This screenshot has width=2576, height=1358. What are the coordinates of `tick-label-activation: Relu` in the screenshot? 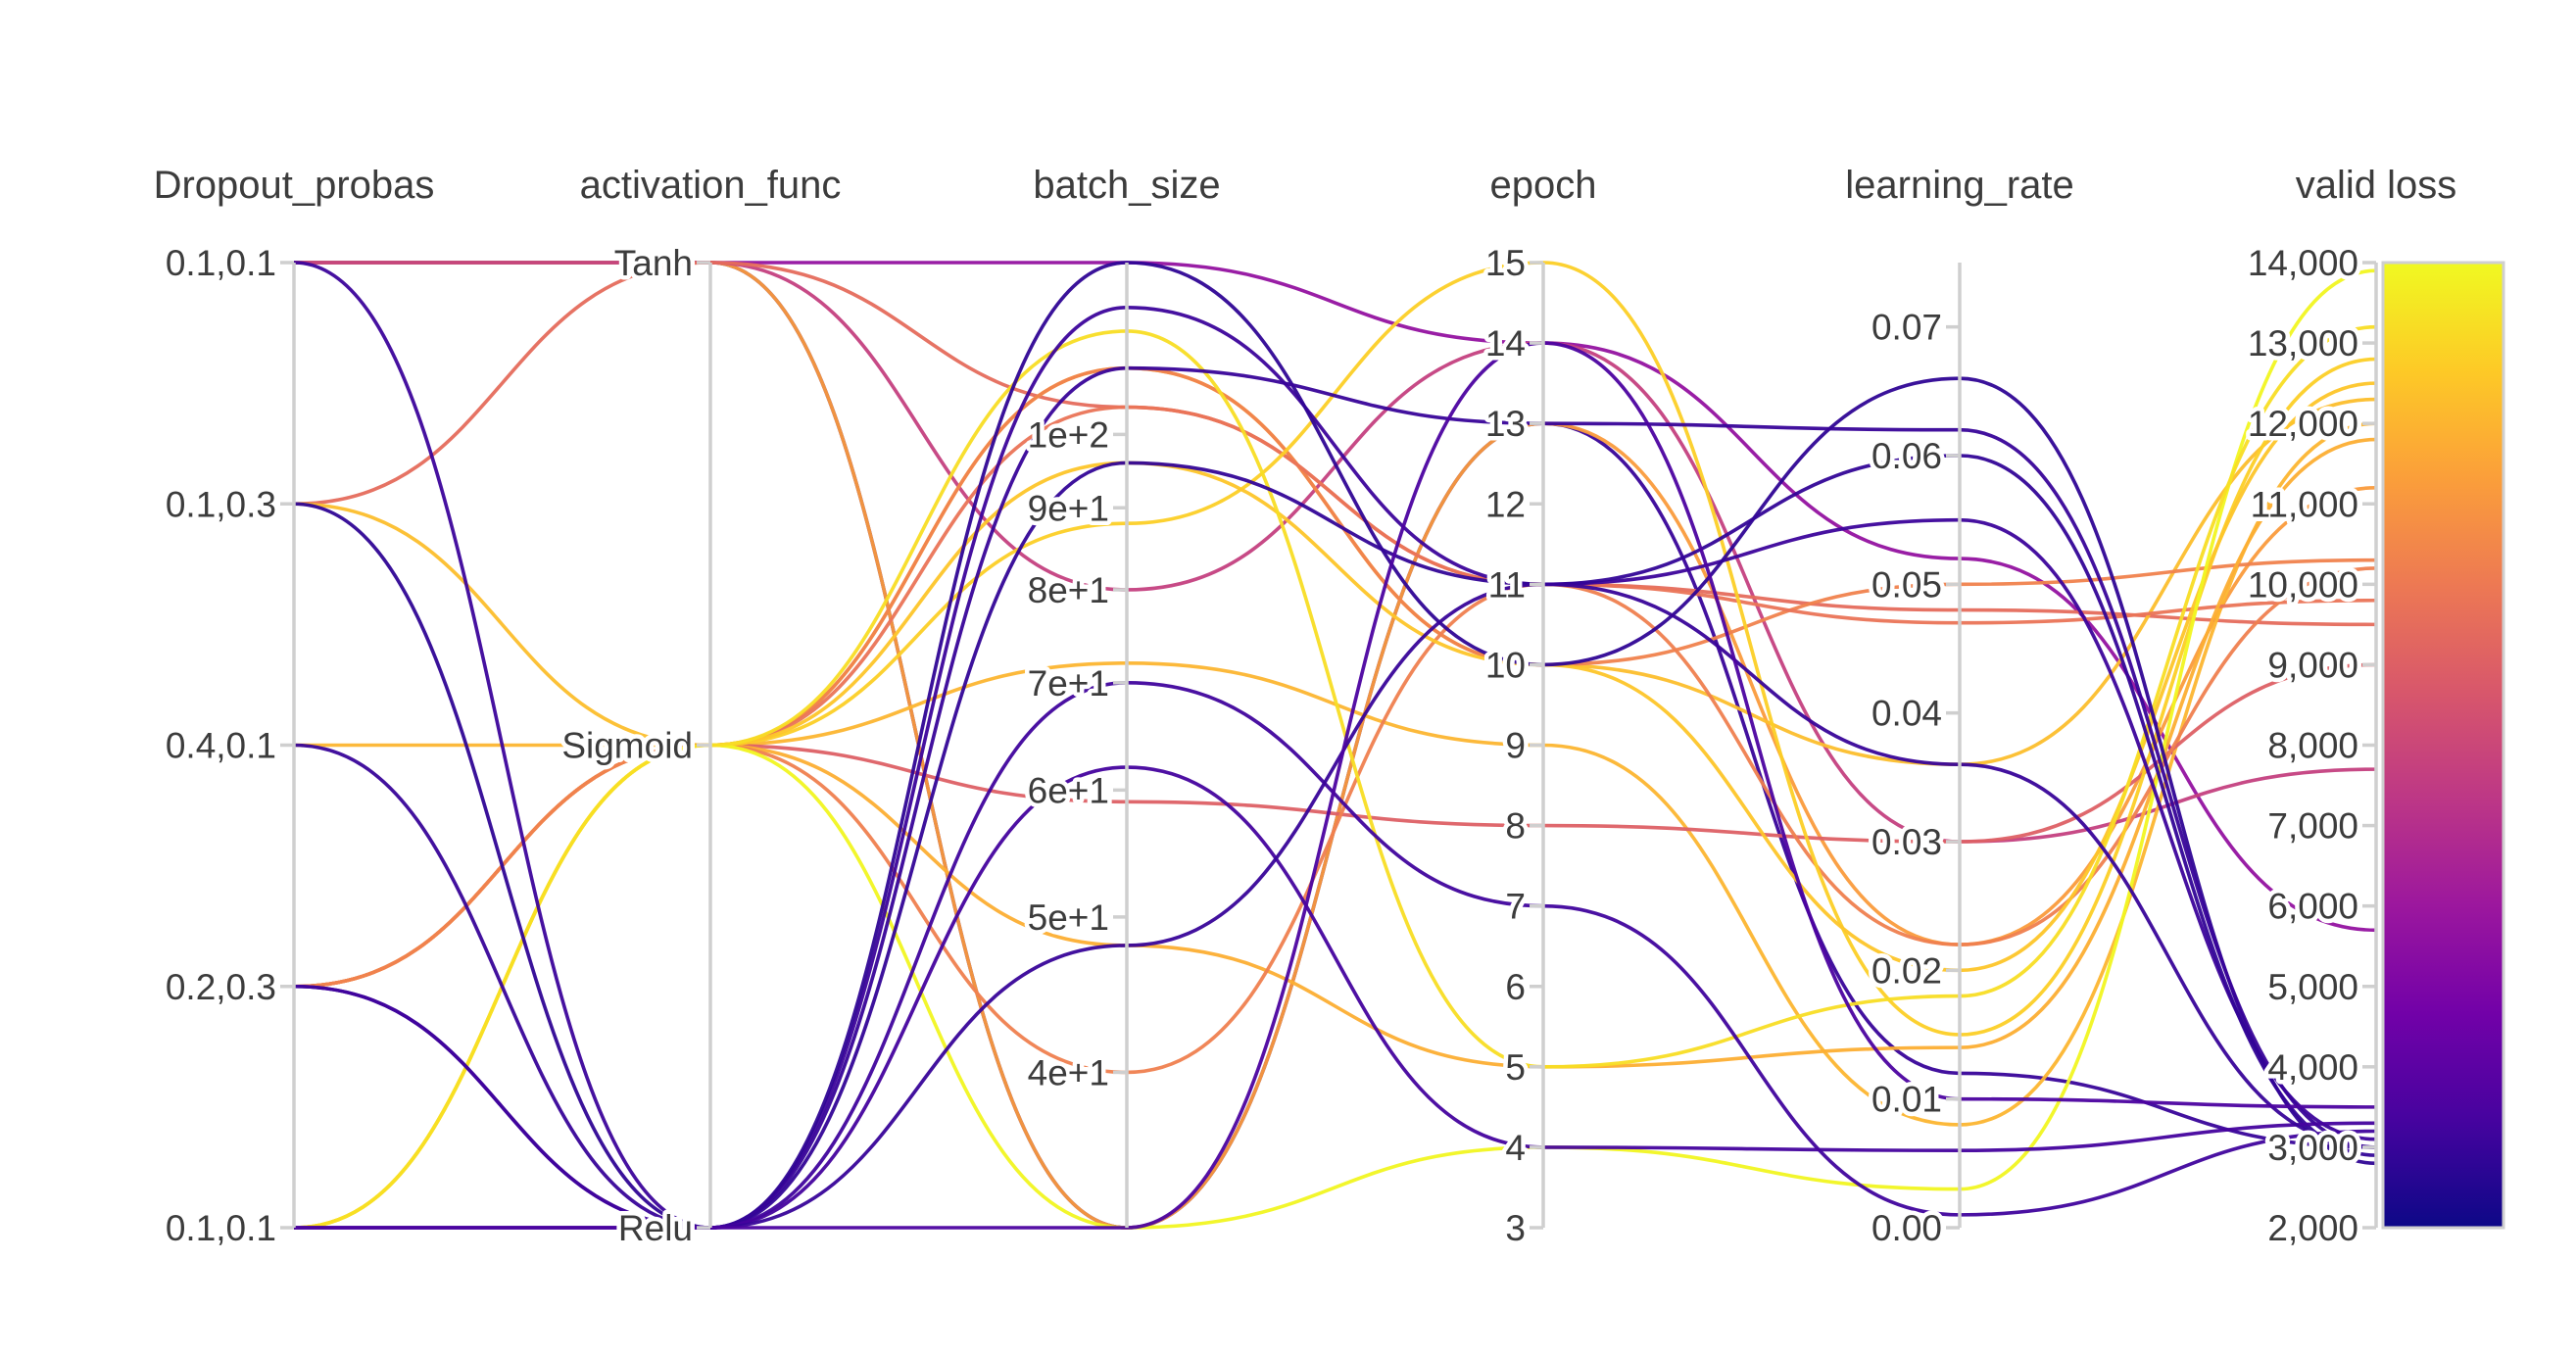 It's located at (655, 1228).